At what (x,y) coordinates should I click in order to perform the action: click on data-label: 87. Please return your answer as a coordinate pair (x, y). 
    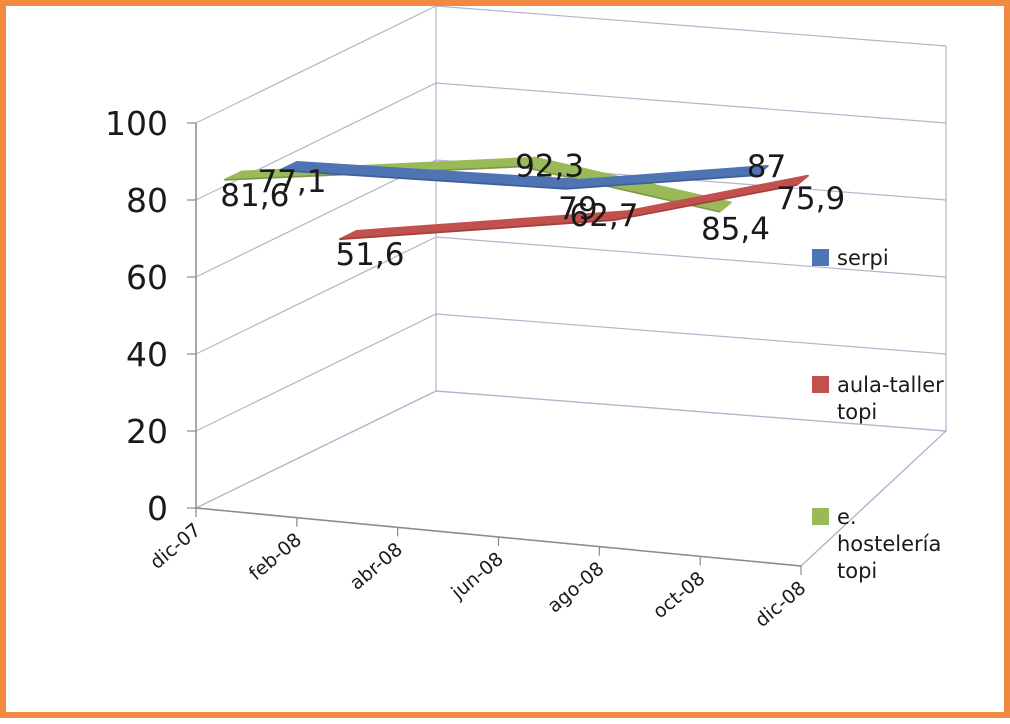
    Looking at the image, I should click on (766, 167).